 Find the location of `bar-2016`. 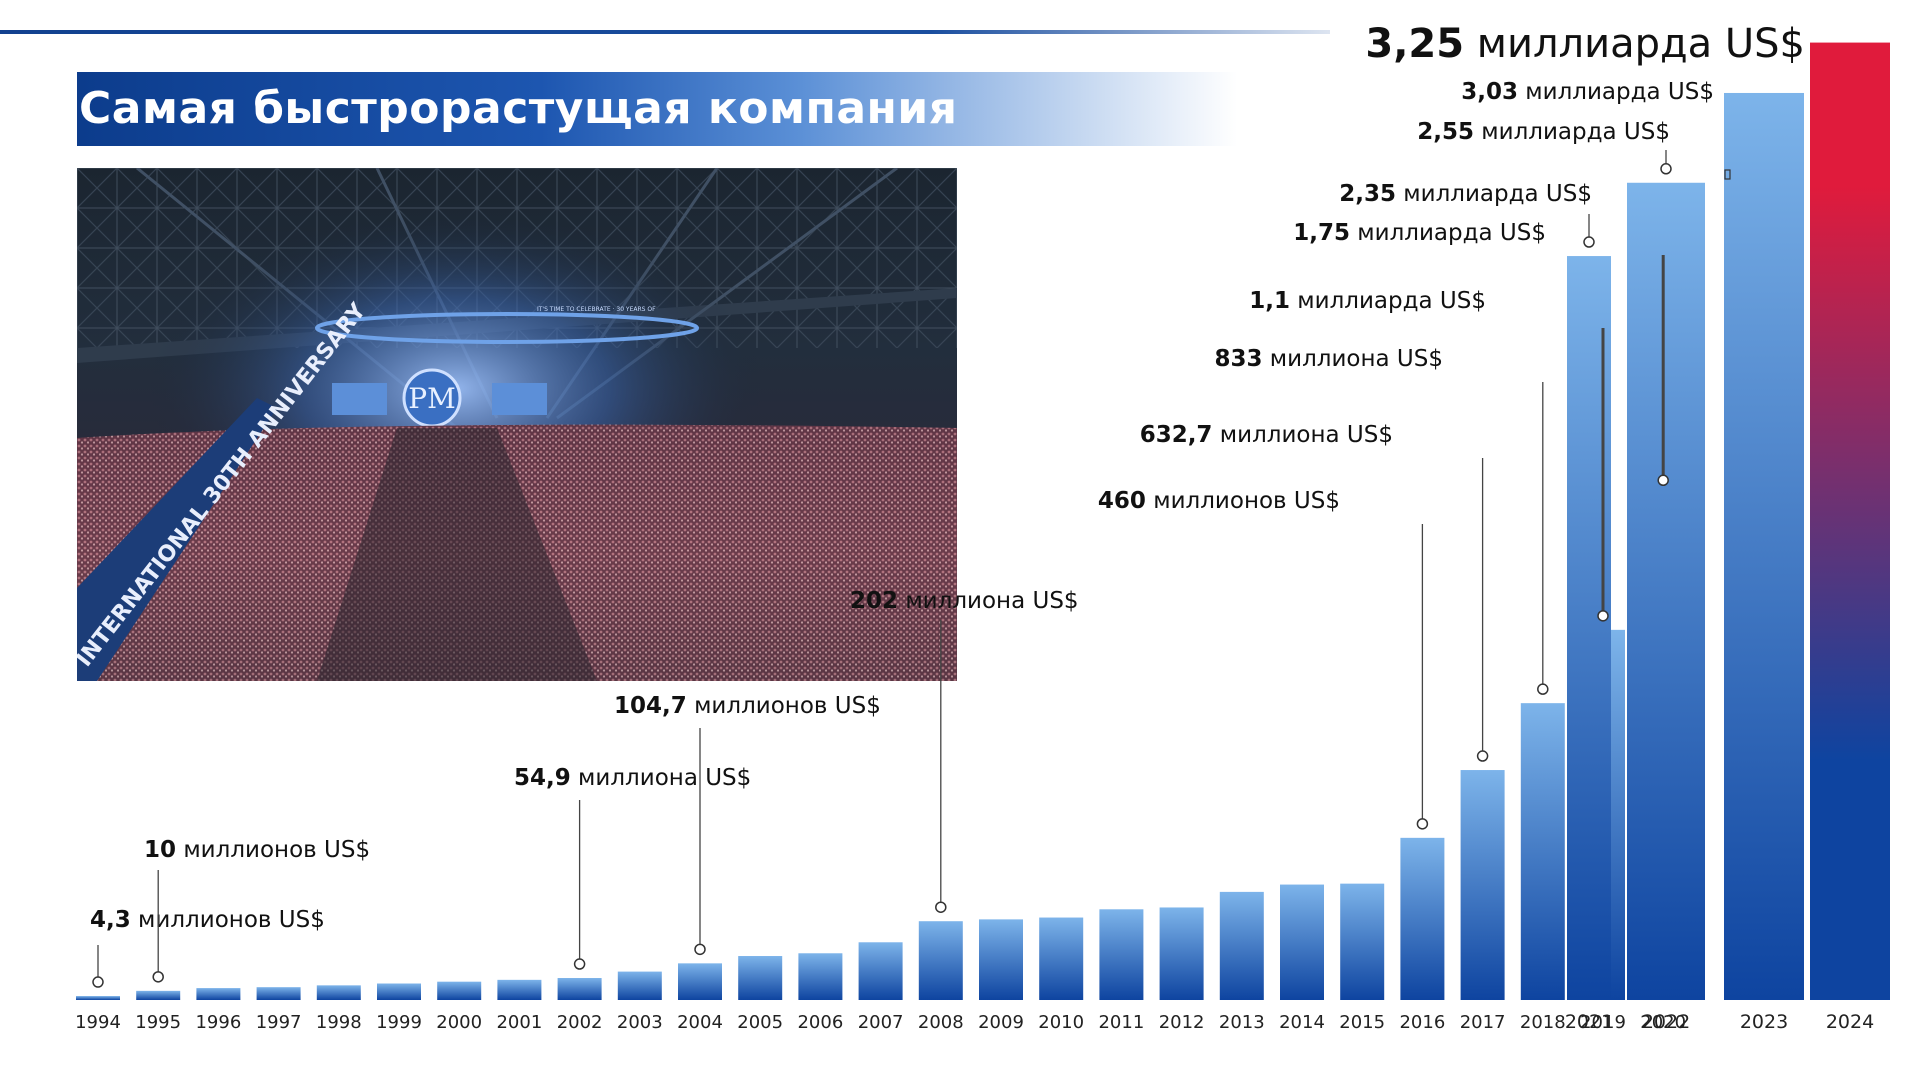

bar-2016 is located at coordinates (1422, 918).